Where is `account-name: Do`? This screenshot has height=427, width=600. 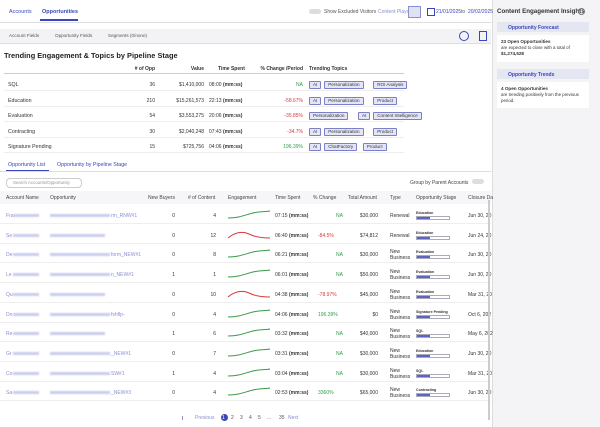 account-name: Do is located at coordinates (9, 314).